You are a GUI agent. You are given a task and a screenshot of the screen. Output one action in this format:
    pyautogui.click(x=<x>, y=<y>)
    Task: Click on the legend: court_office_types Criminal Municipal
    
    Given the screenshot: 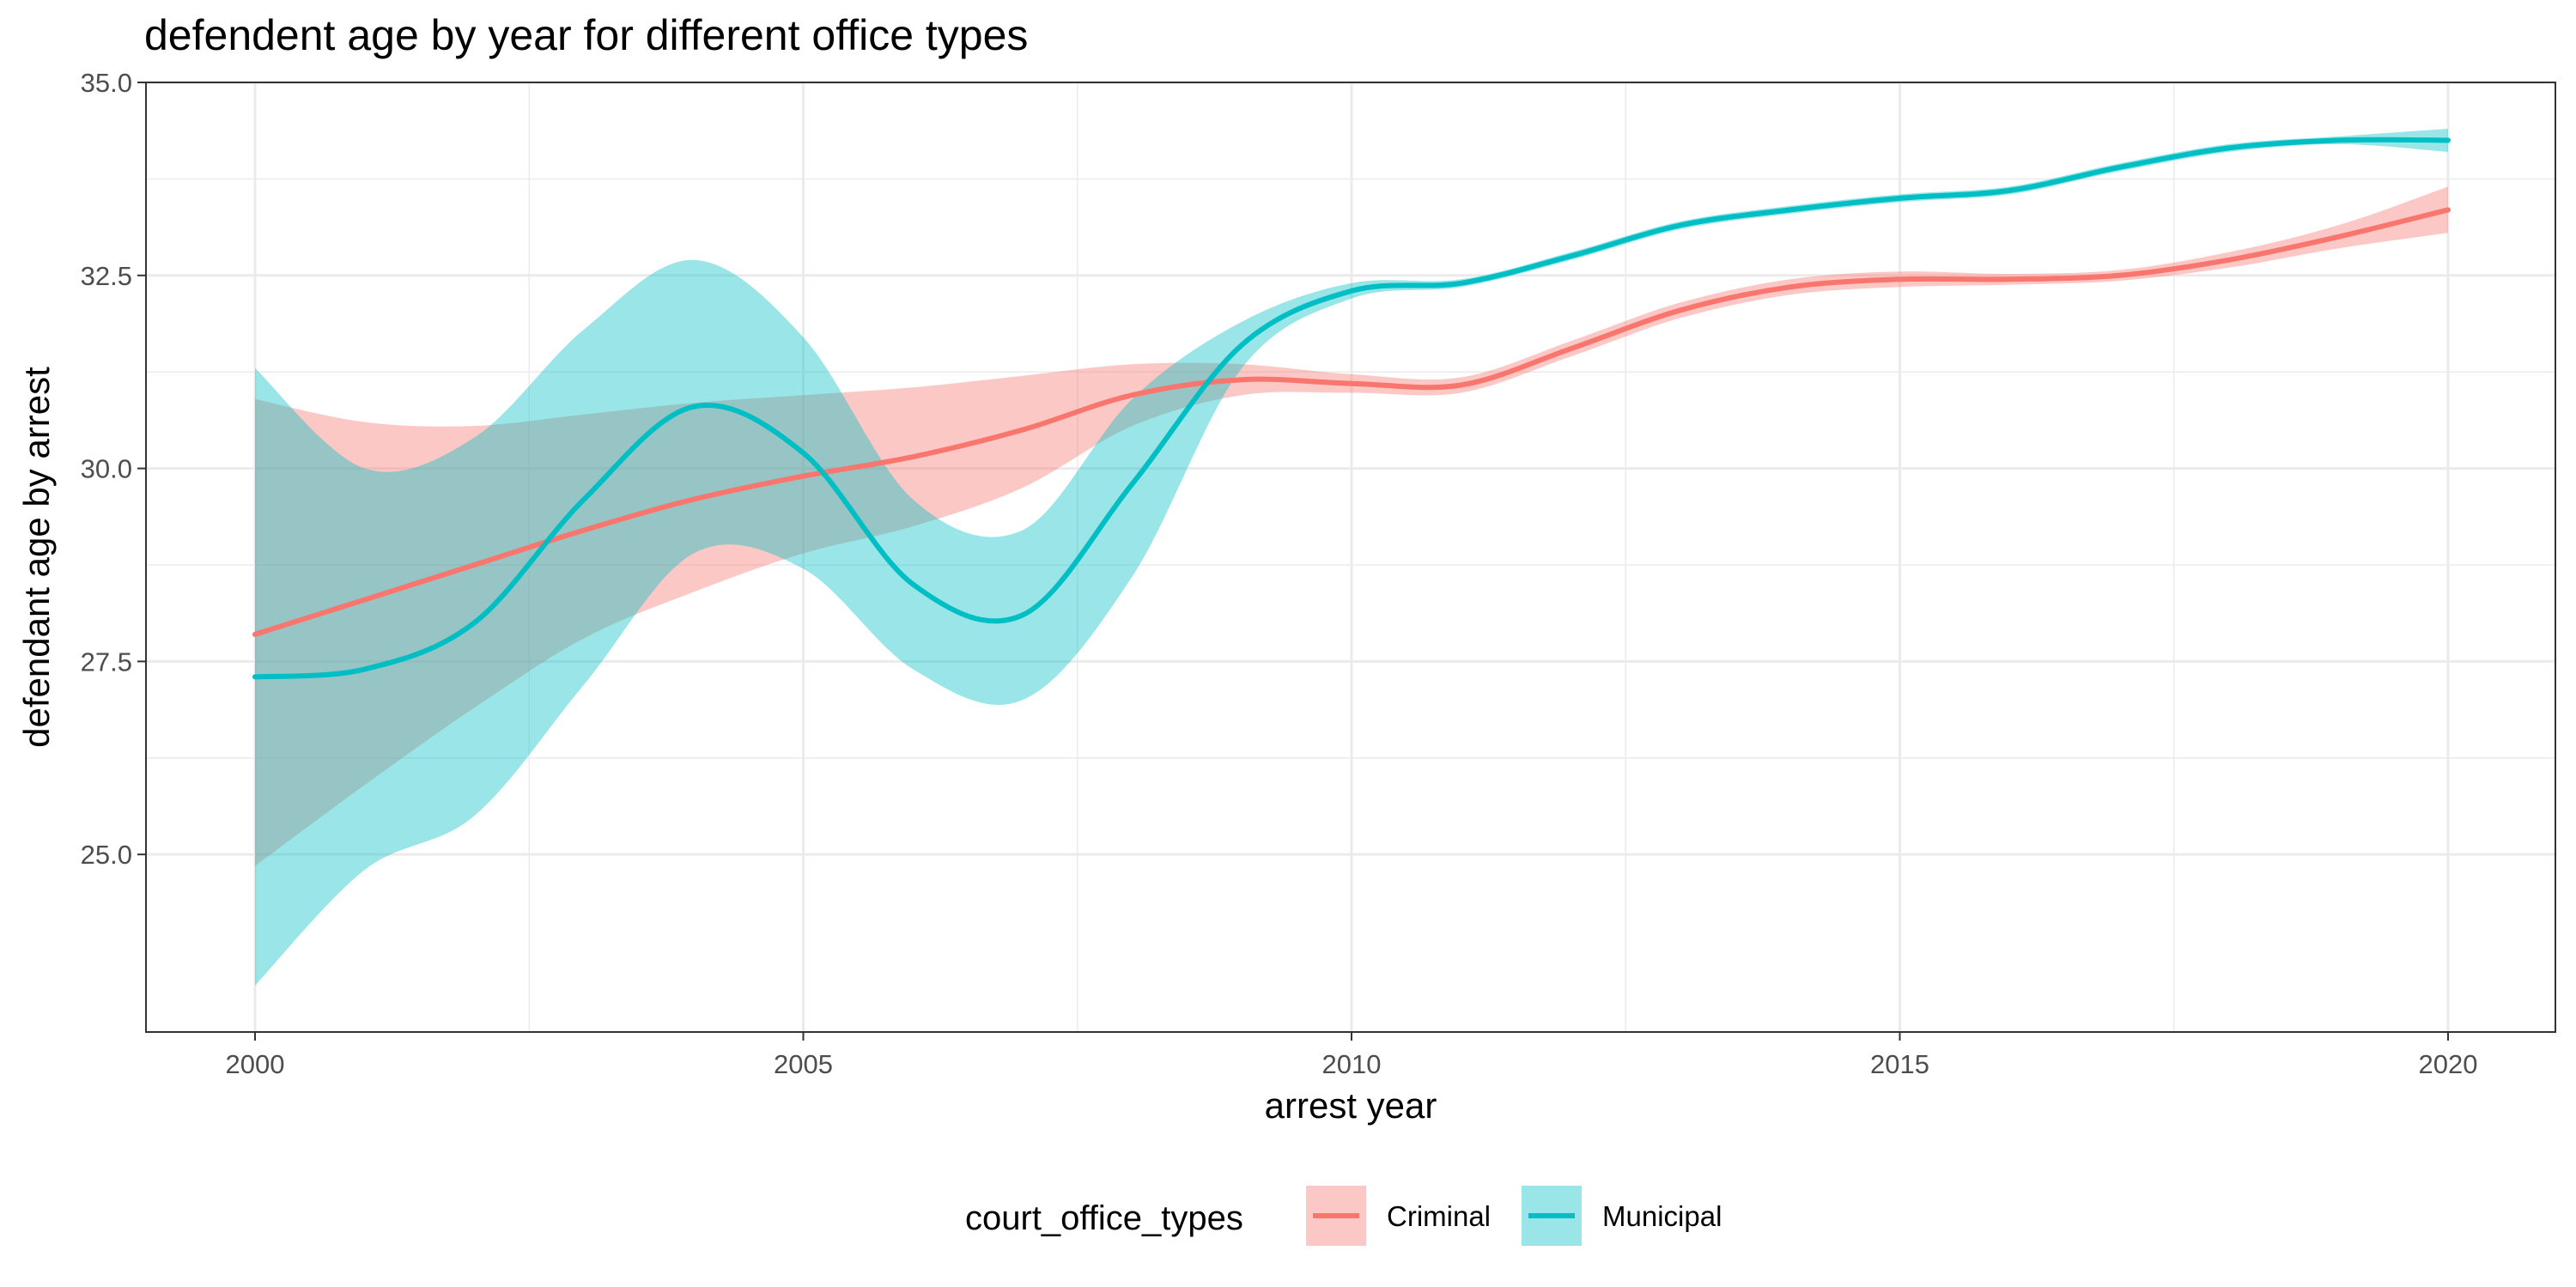 What is the action you would take?
    pyautogui.click(x=1343, y=1216)
    